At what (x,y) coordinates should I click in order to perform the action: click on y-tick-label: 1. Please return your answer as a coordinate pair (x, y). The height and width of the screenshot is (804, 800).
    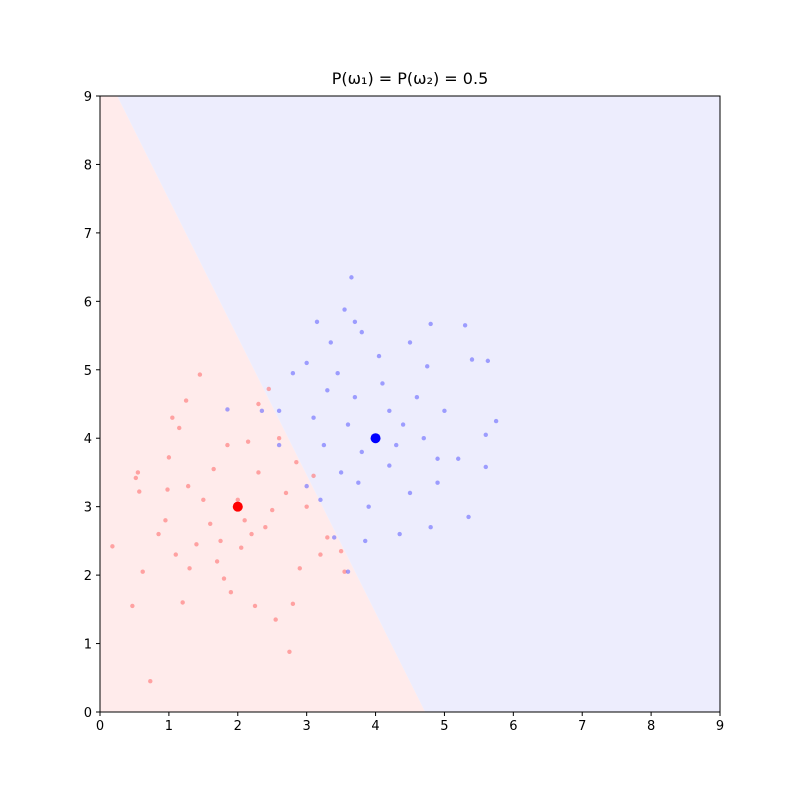
    Looking at the image, I should click on (88, 645).